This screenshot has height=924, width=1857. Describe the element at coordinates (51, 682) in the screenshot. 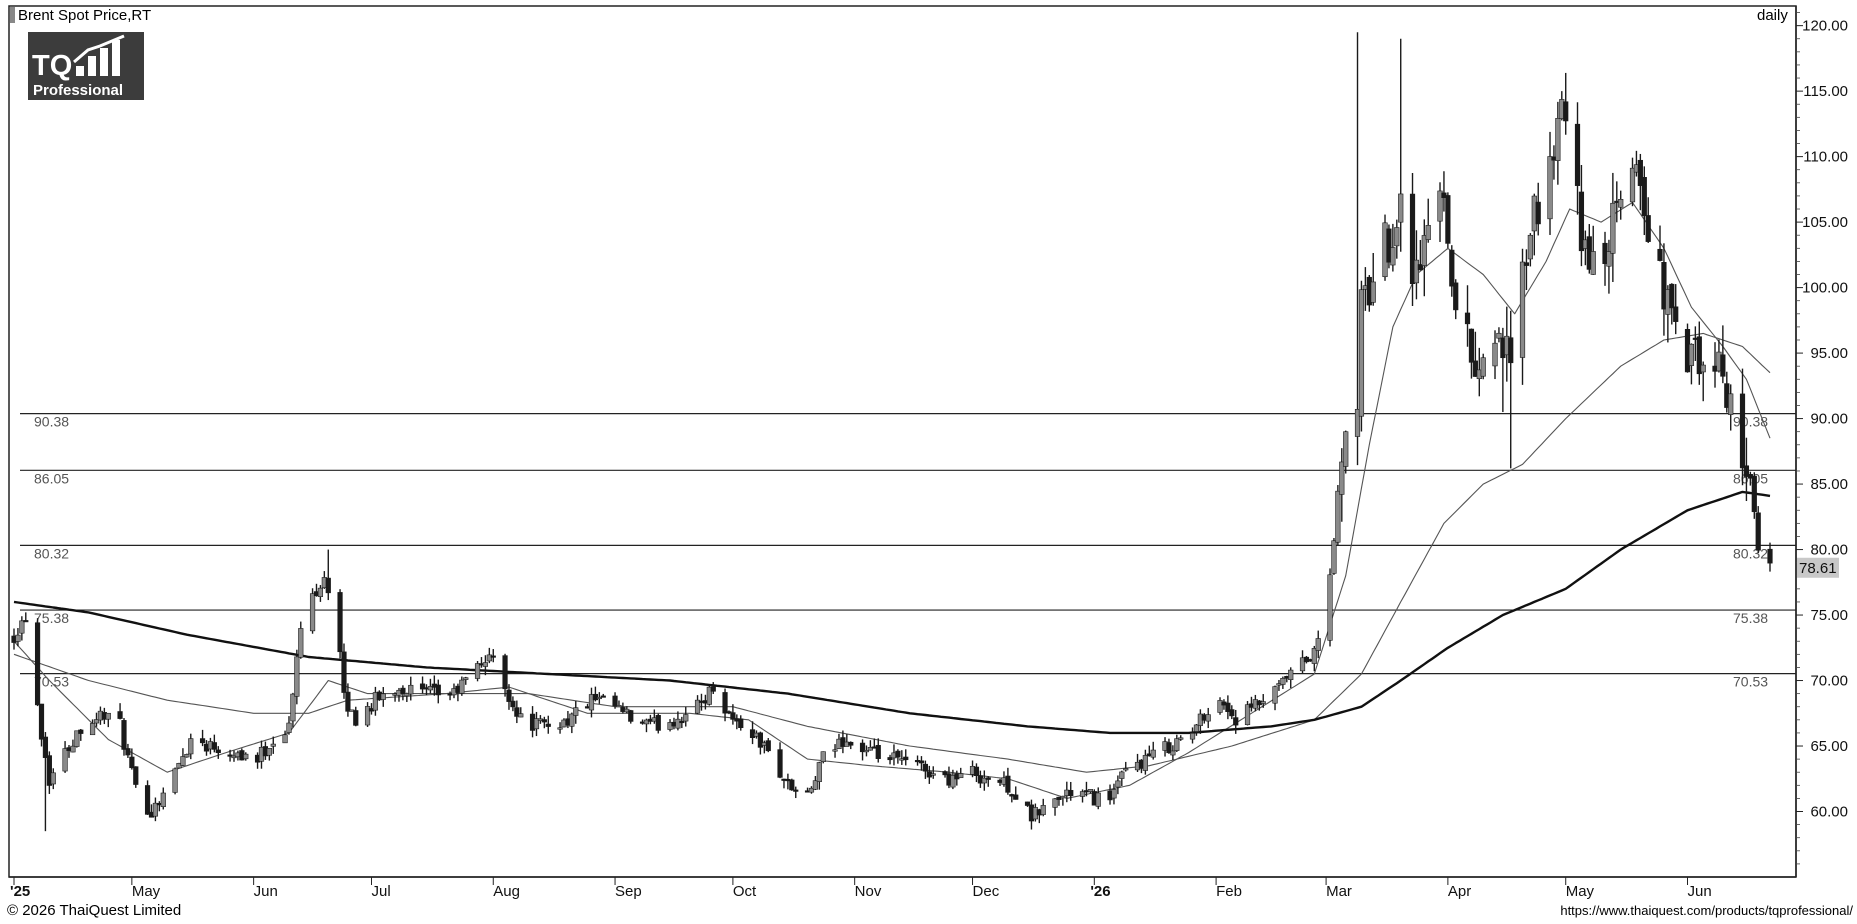

I see `level-label-left: 70.53` at that location.